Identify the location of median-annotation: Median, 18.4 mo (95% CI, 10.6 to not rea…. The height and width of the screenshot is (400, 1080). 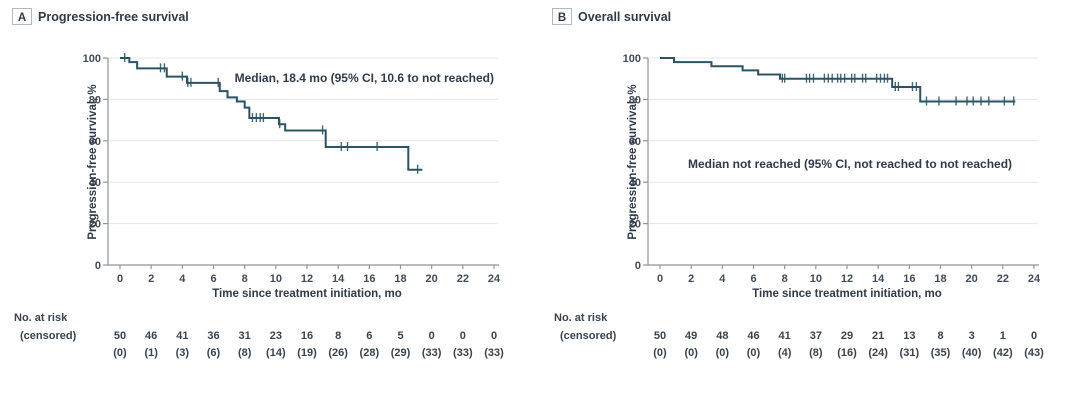
(364, 78).